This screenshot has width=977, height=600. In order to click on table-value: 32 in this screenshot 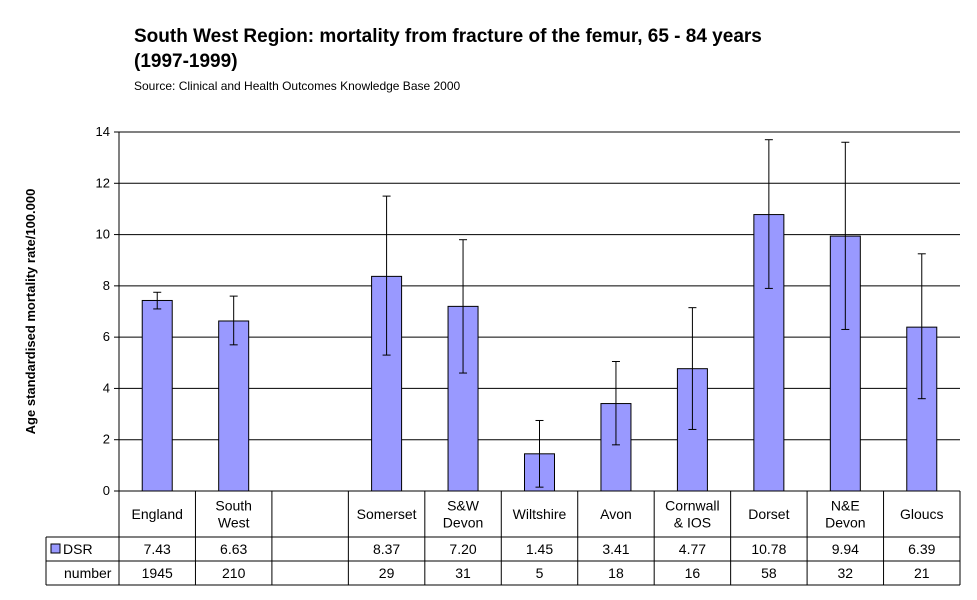, I will do `click(846, 573)`.